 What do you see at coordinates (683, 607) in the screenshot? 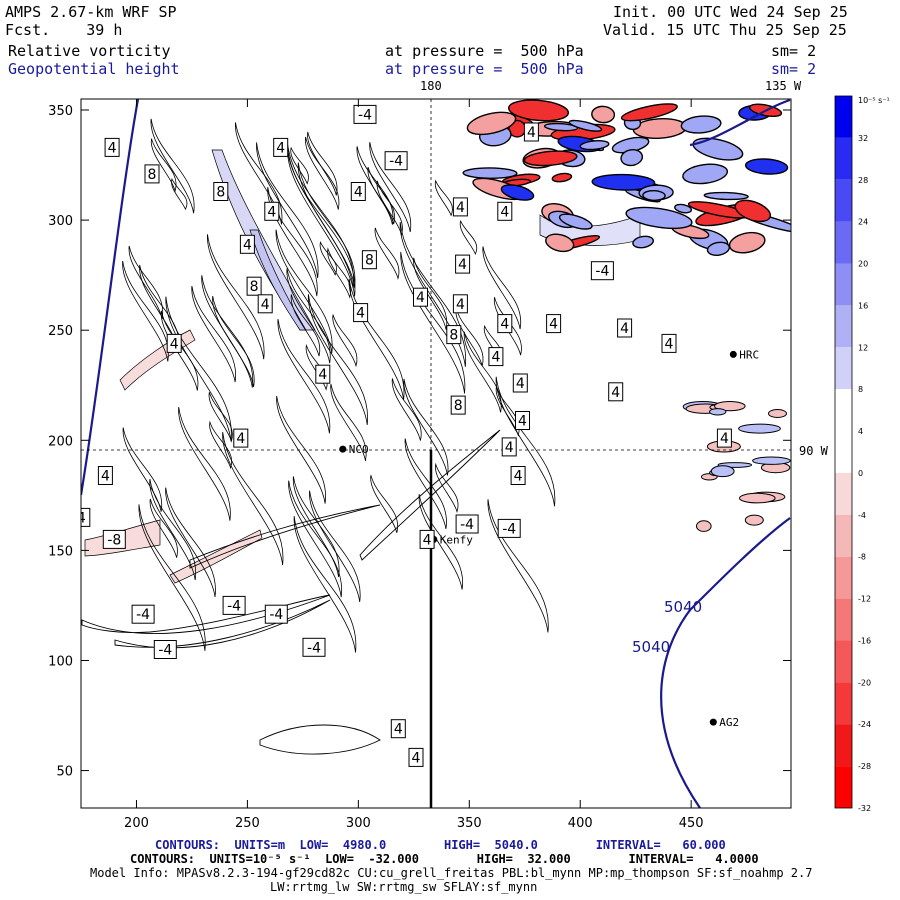
I see `height-contour-label: 5040` at bounding box center [683, 607].